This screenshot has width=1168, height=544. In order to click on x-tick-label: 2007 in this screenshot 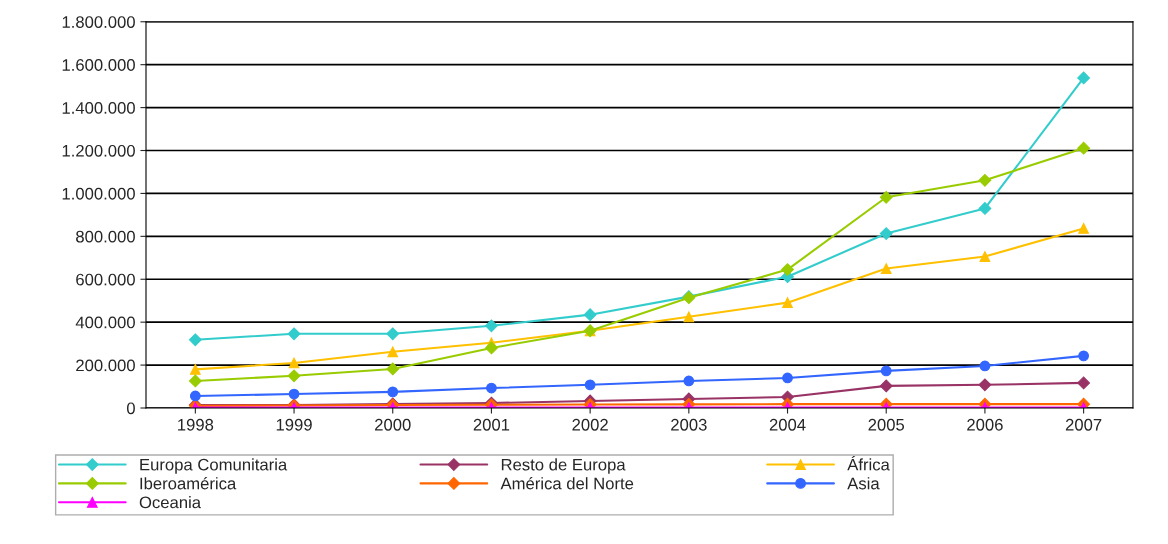, I will do `click(1083, 424)`.